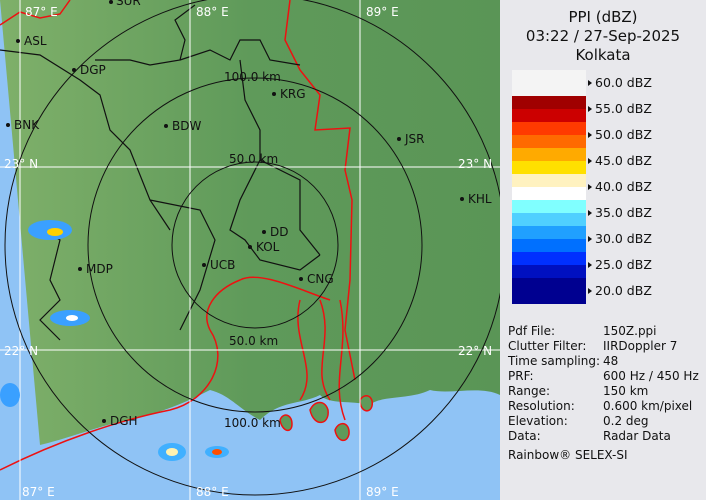 This screenshot has width=706, height=500. What do you see at coordinates (582, 331) in the screenshot?
I see `info-row: Pdf File: 150Z.ppi` at bounding box center [582, 331].